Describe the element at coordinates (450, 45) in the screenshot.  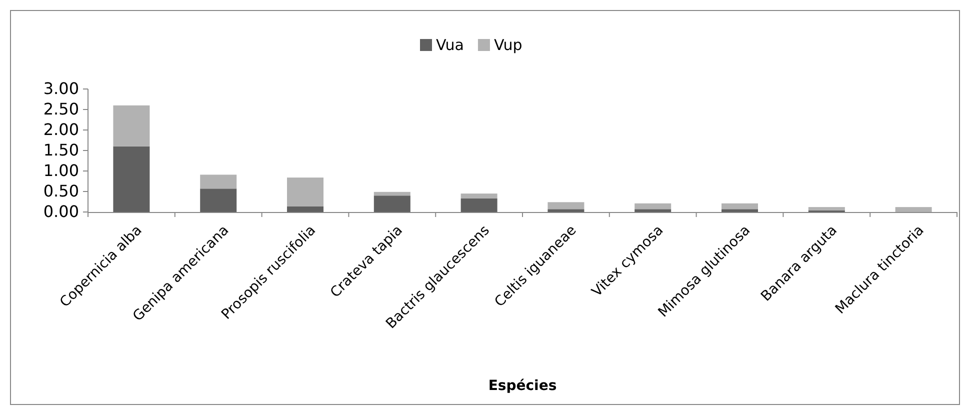
I see `legend-label: Vua` at that location.